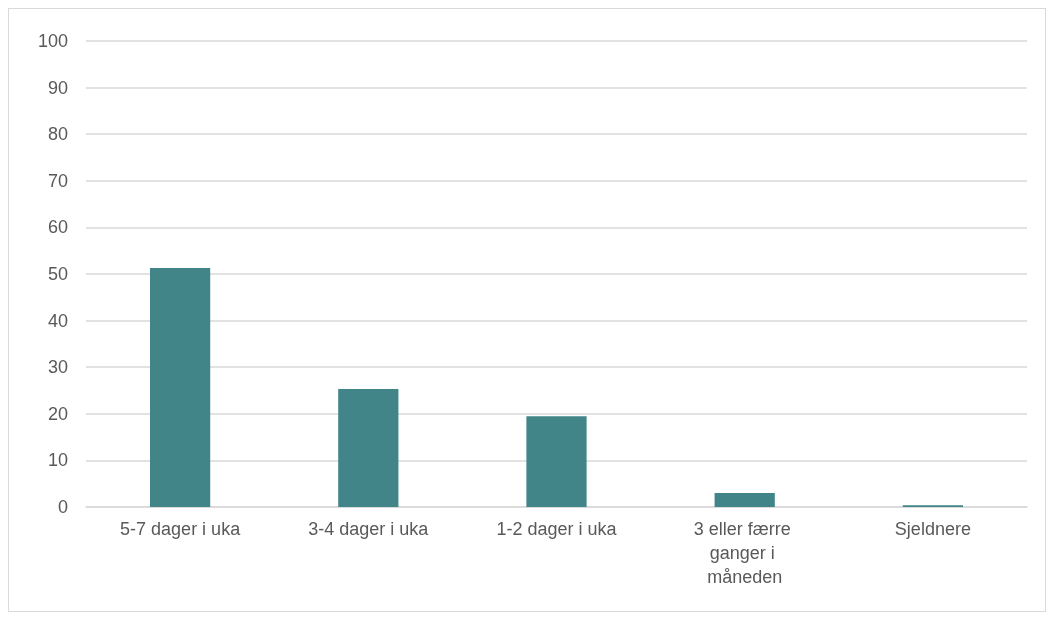 This screenshot has width=1054, height=620. Describe the element at coordinates (57, 320) in the screenshot. I see `y-tick-label: 40` at that location.